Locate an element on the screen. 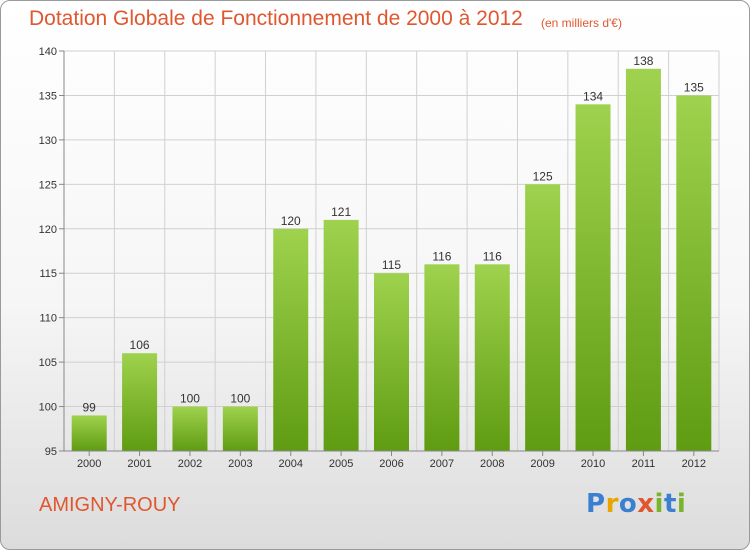 This screenshot has width=750, height=550. x-tick-label-2008: 2008 is located at coordinates (492, 464).